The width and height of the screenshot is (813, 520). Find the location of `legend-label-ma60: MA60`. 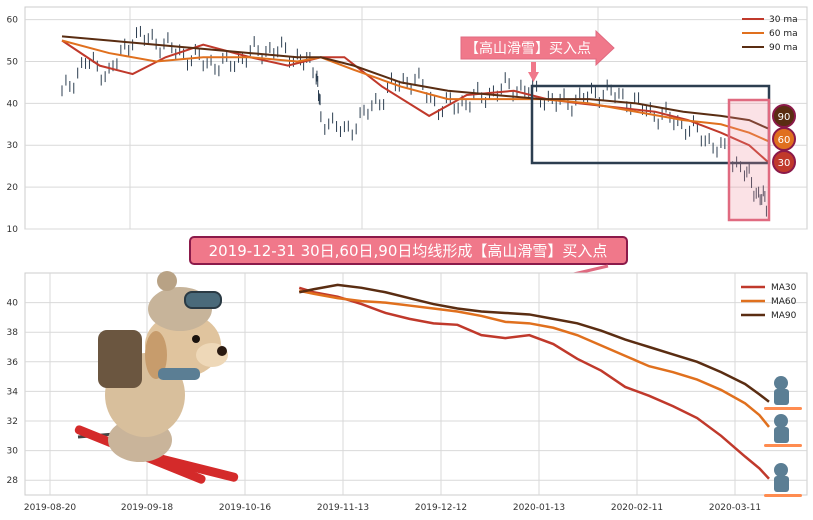

legend-label-ma60: MA60 is located at coordinates (784, 302).